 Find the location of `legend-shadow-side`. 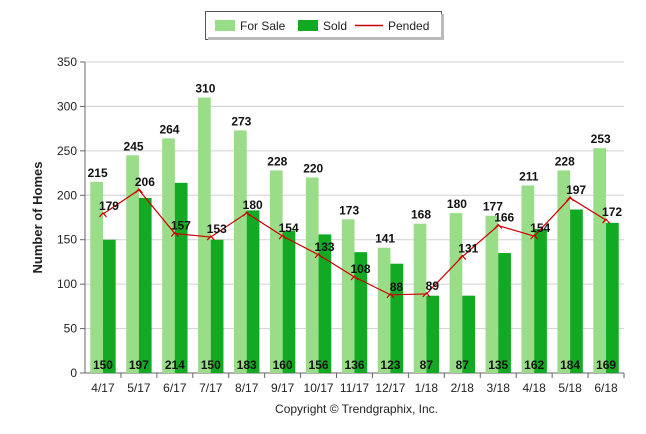

legend-shadow-side is located at coordinates (442, 27).